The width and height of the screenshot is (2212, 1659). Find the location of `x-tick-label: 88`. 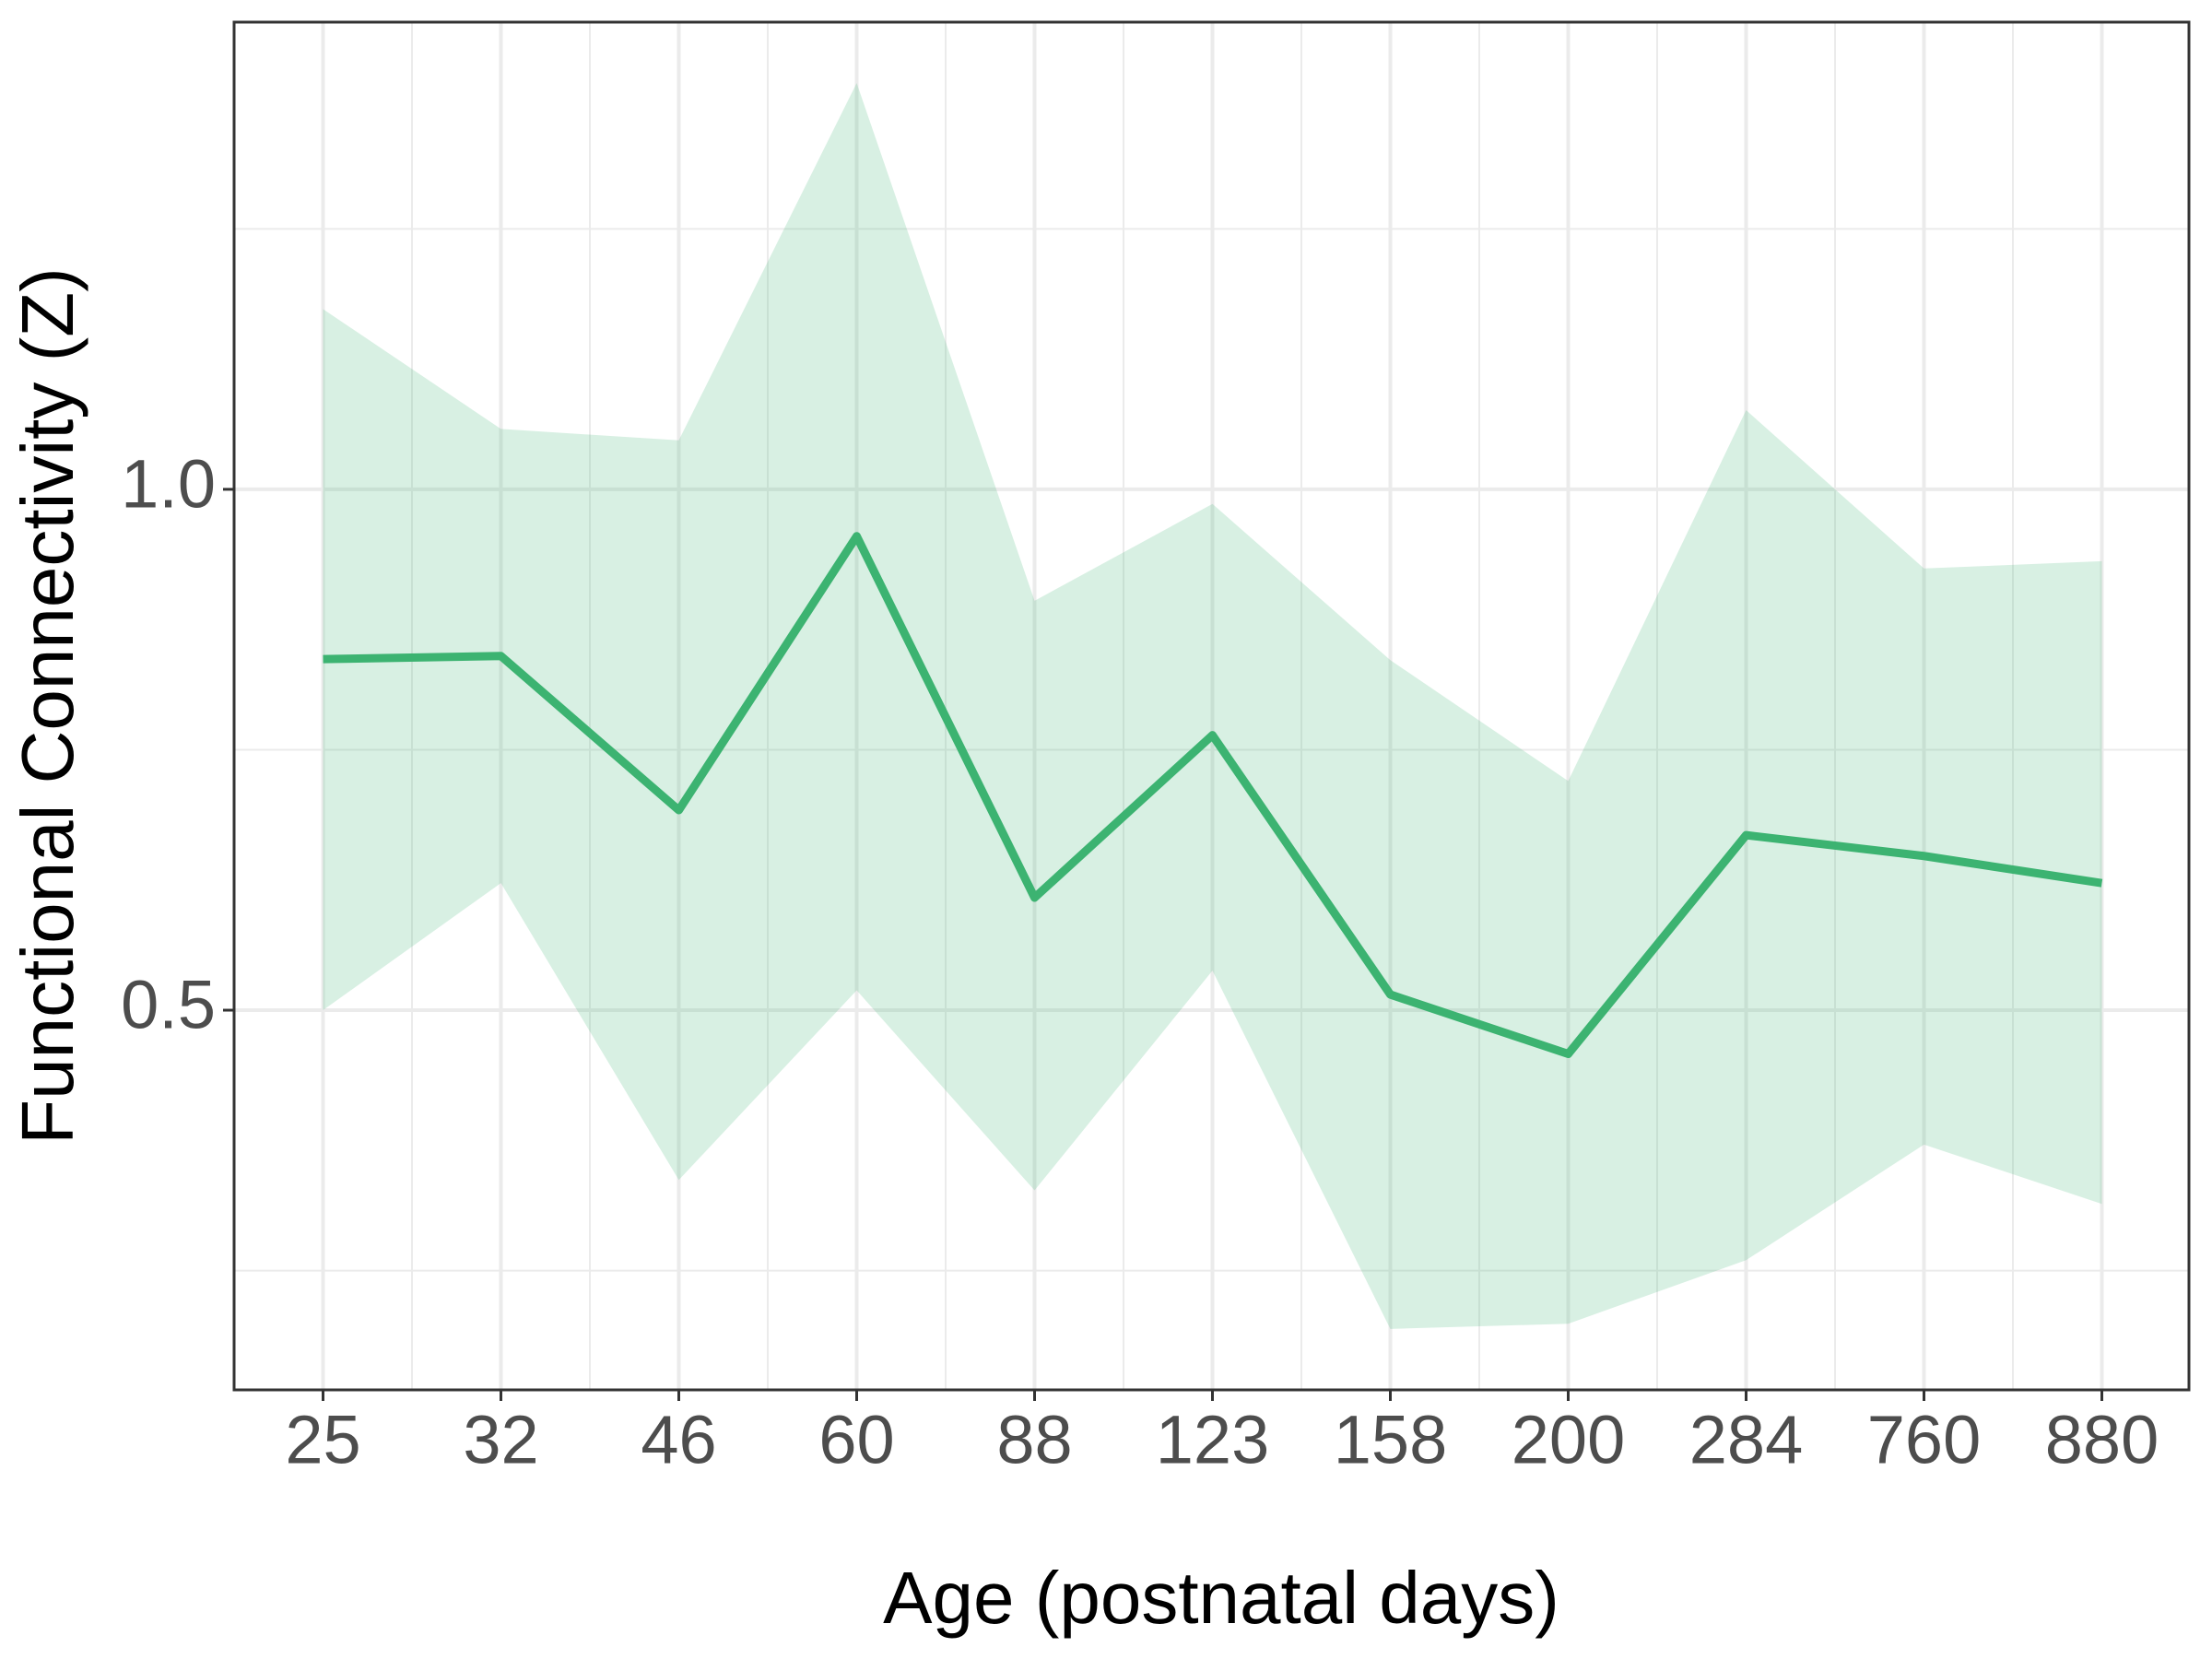

x-tick-label: 88 is located at coordinates (1034, 1440).